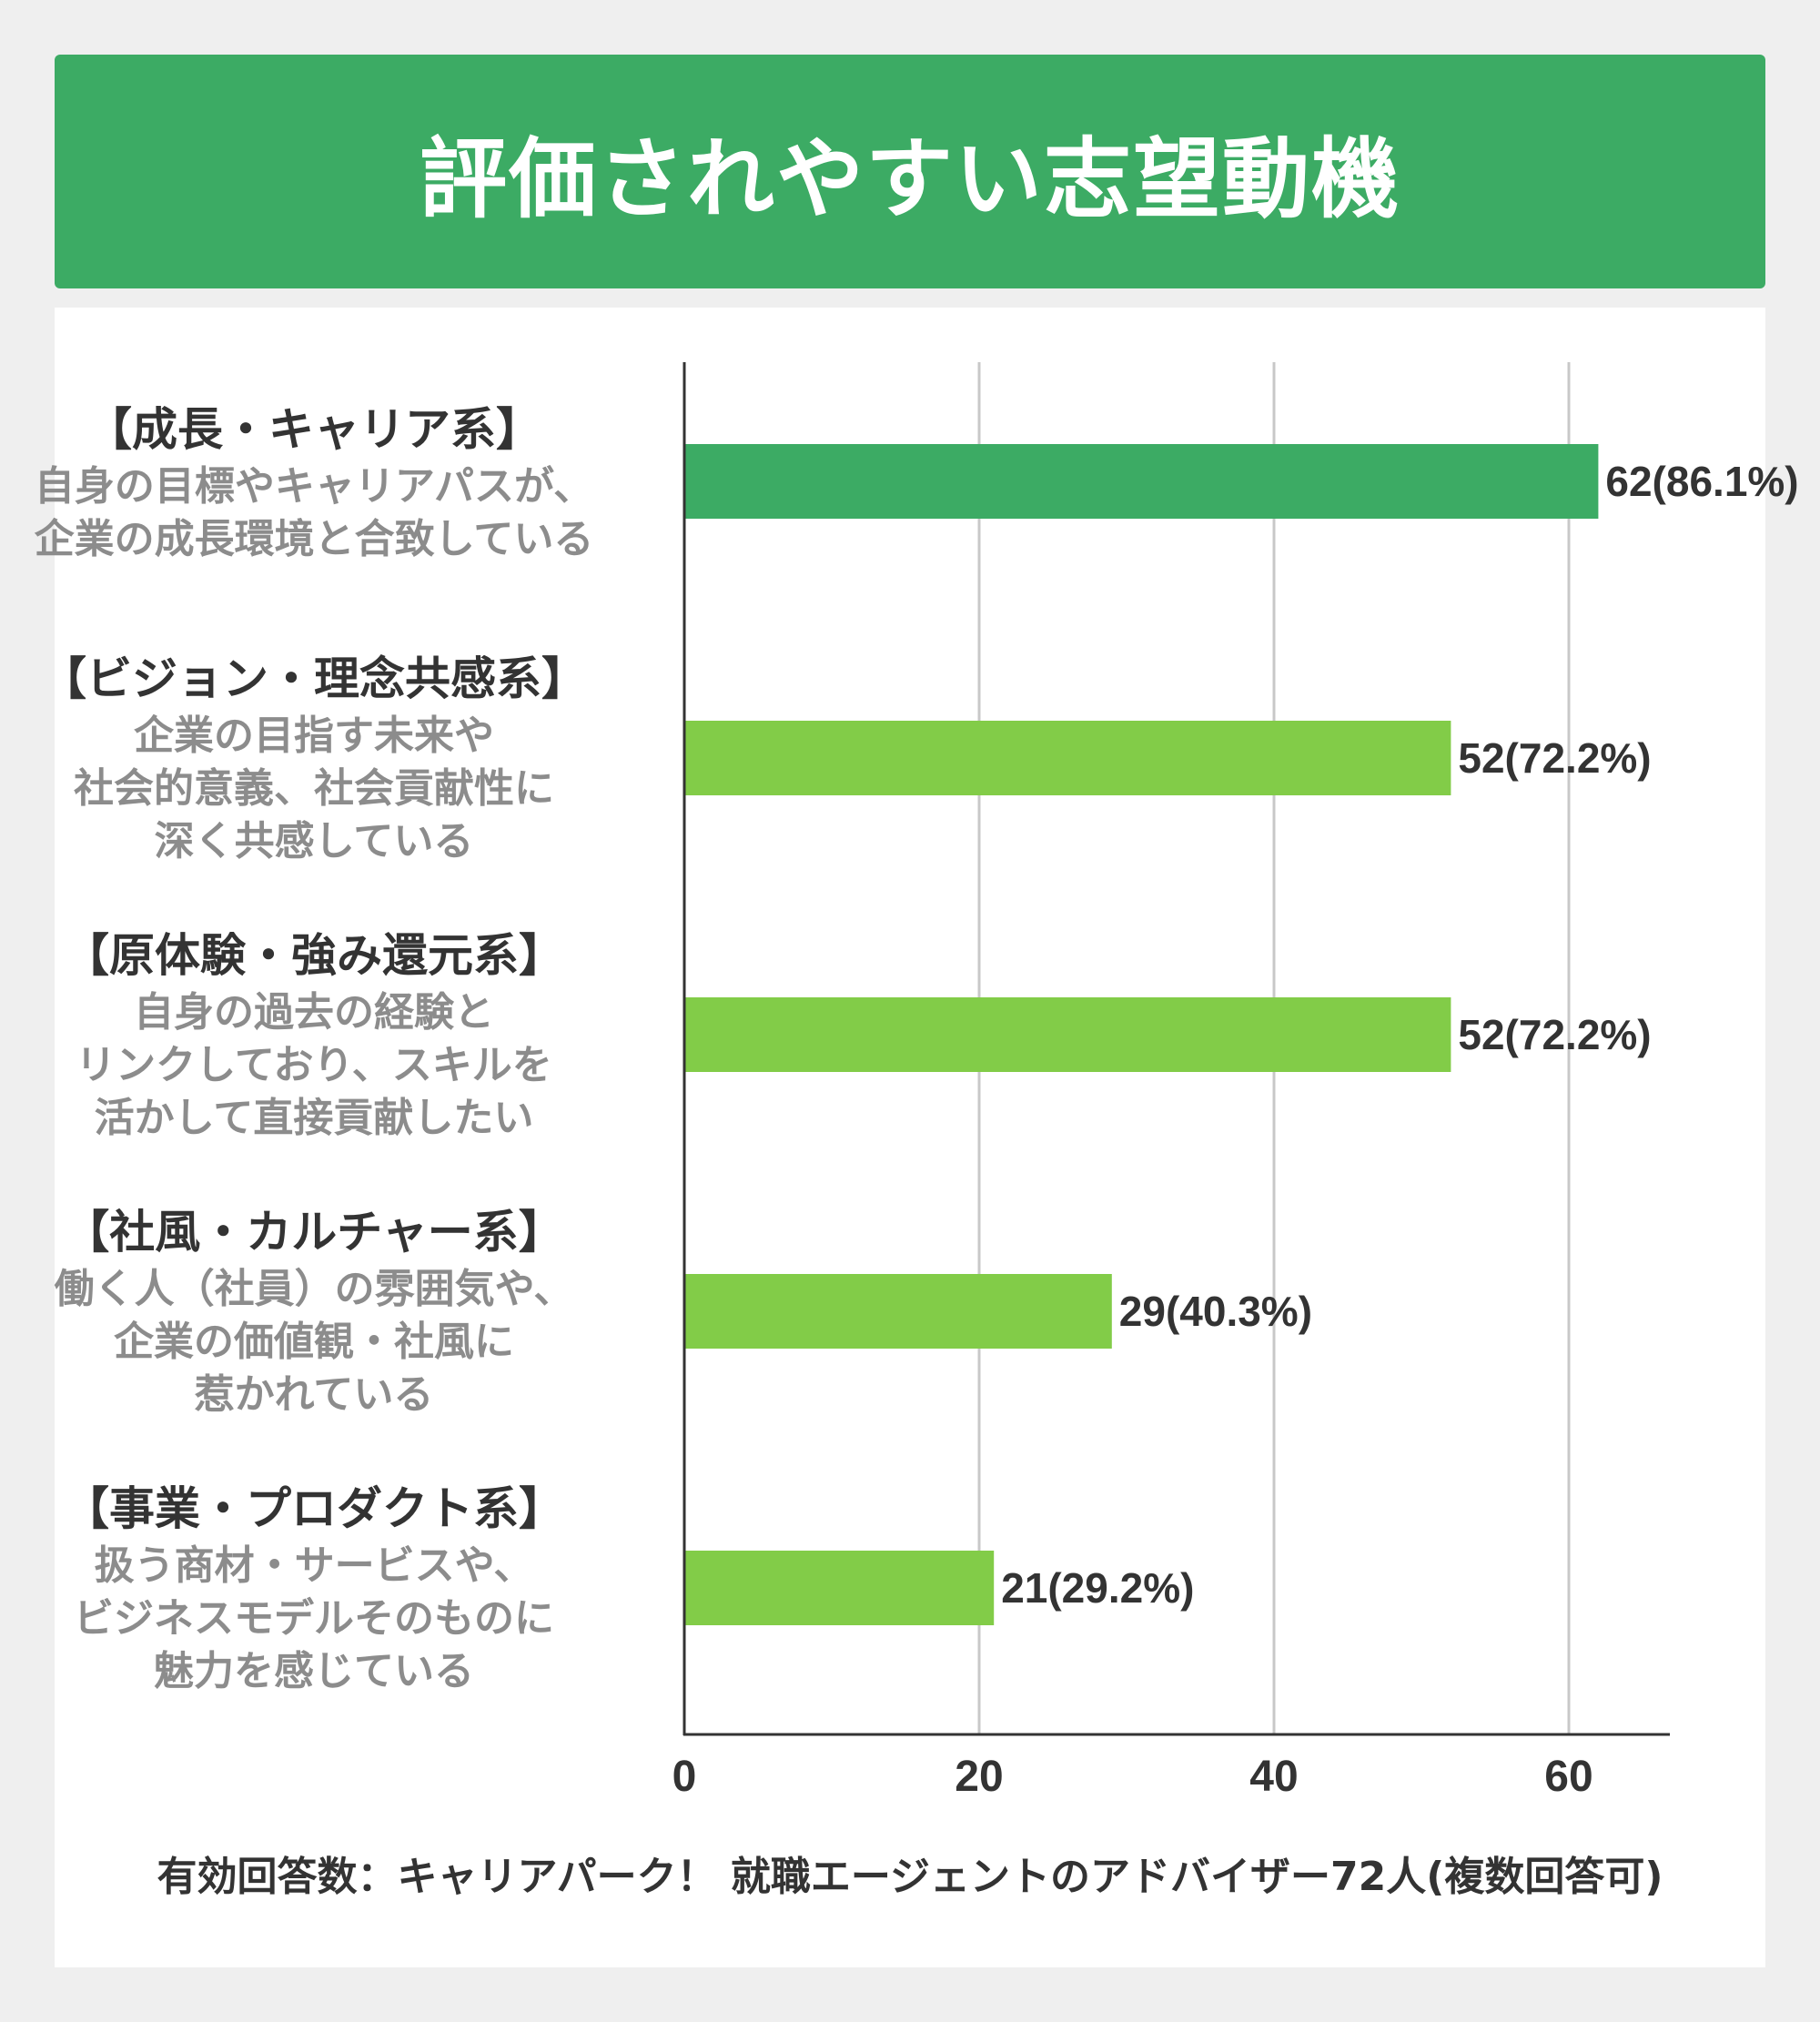 This screenshot has width=1820, height=2022. I want to click on category-label-0: 【成長・キャリア系】 自身の目標やキャリアパスが、 企業の成長環境と合致している, so click(314, 482).